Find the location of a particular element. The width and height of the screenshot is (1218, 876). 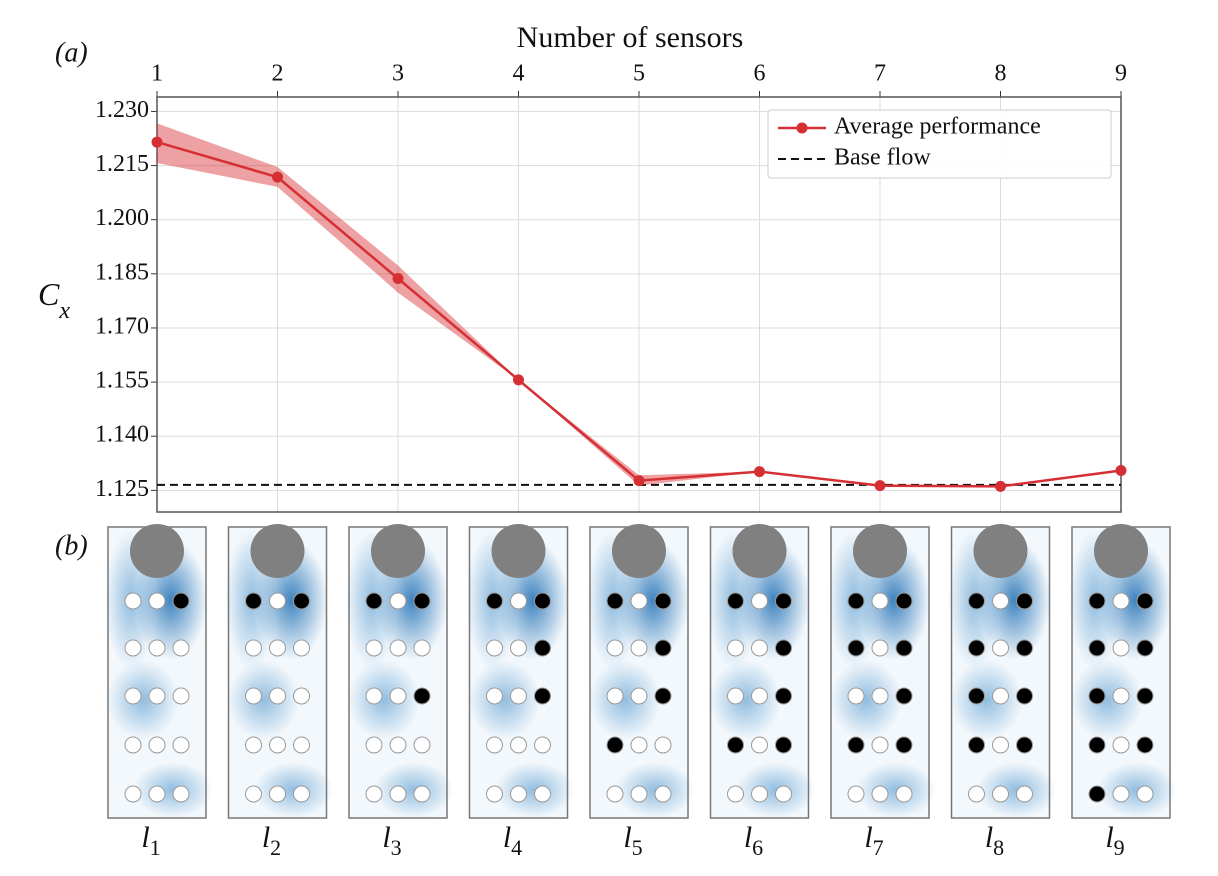

layout-label: l8 is located at coordinates (994, 840).